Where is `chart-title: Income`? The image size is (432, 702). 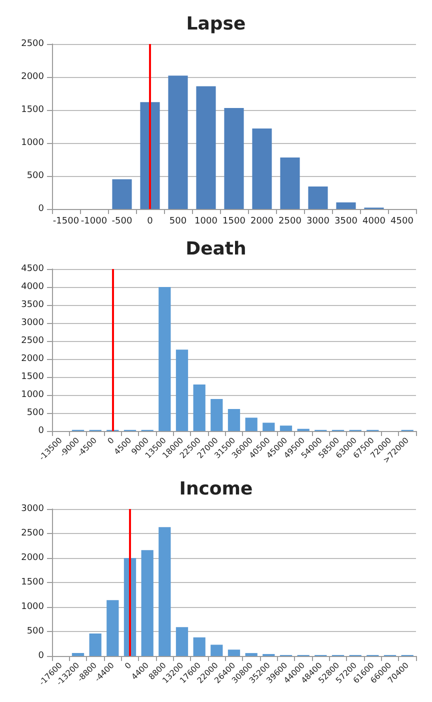
chart-title: Income is located at coordinates (216, 489).